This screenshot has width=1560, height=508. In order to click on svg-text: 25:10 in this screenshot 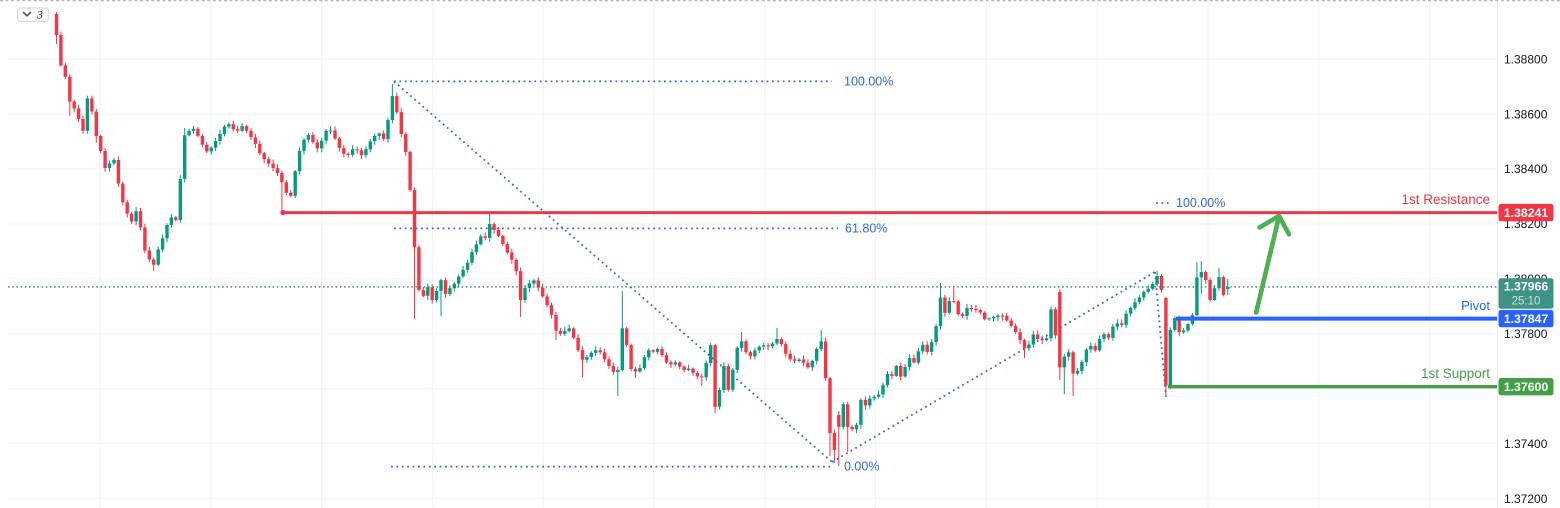, I will do `click(1526, 301)`.